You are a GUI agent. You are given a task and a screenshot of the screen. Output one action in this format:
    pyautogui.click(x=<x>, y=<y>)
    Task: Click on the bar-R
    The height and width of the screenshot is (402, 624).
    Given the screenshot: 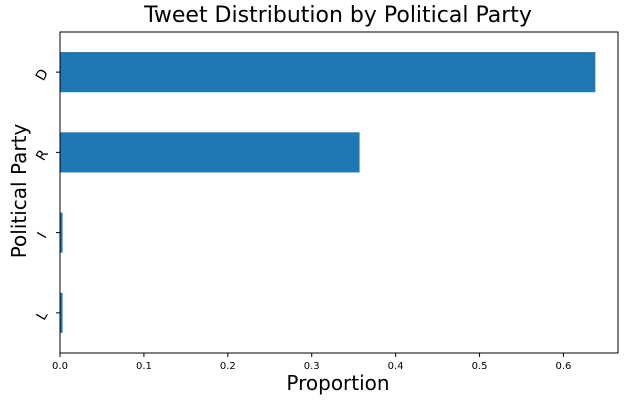 What is the action you would take?
    pyautogui.click(x=210, y=152)
    